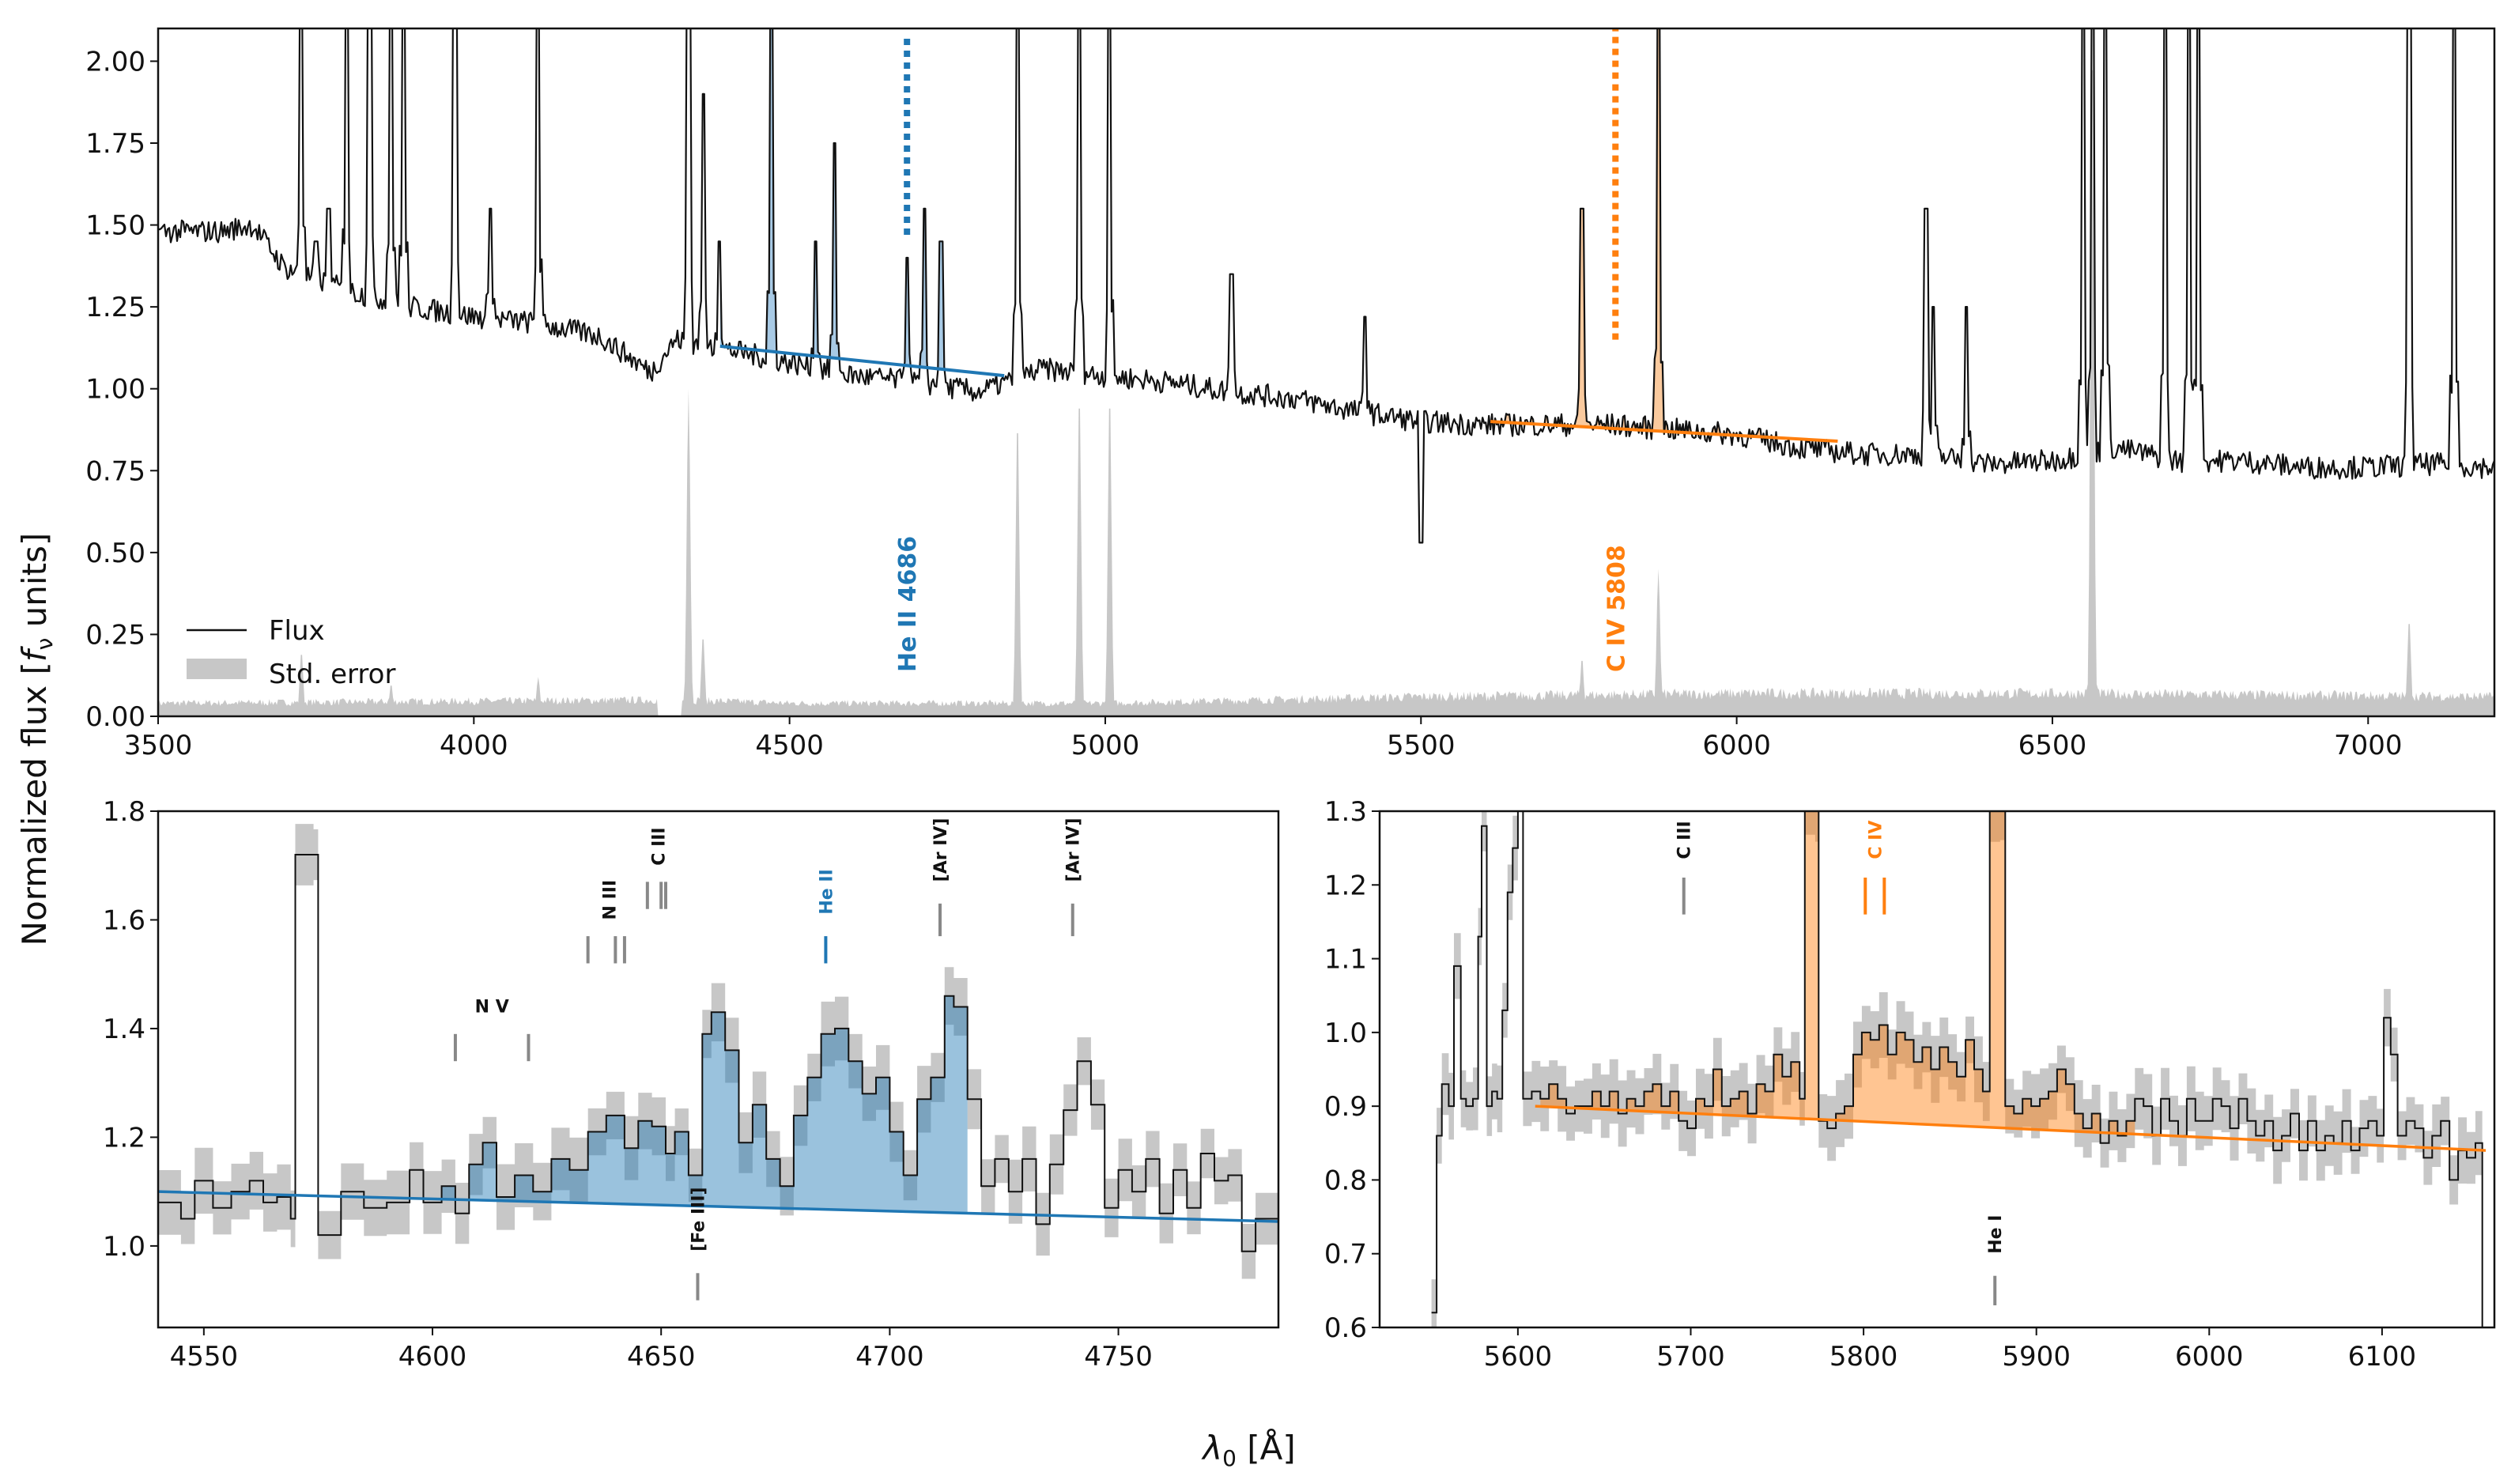  I want to click on he2-ytick-label: 1.4, so click(124, 1029).